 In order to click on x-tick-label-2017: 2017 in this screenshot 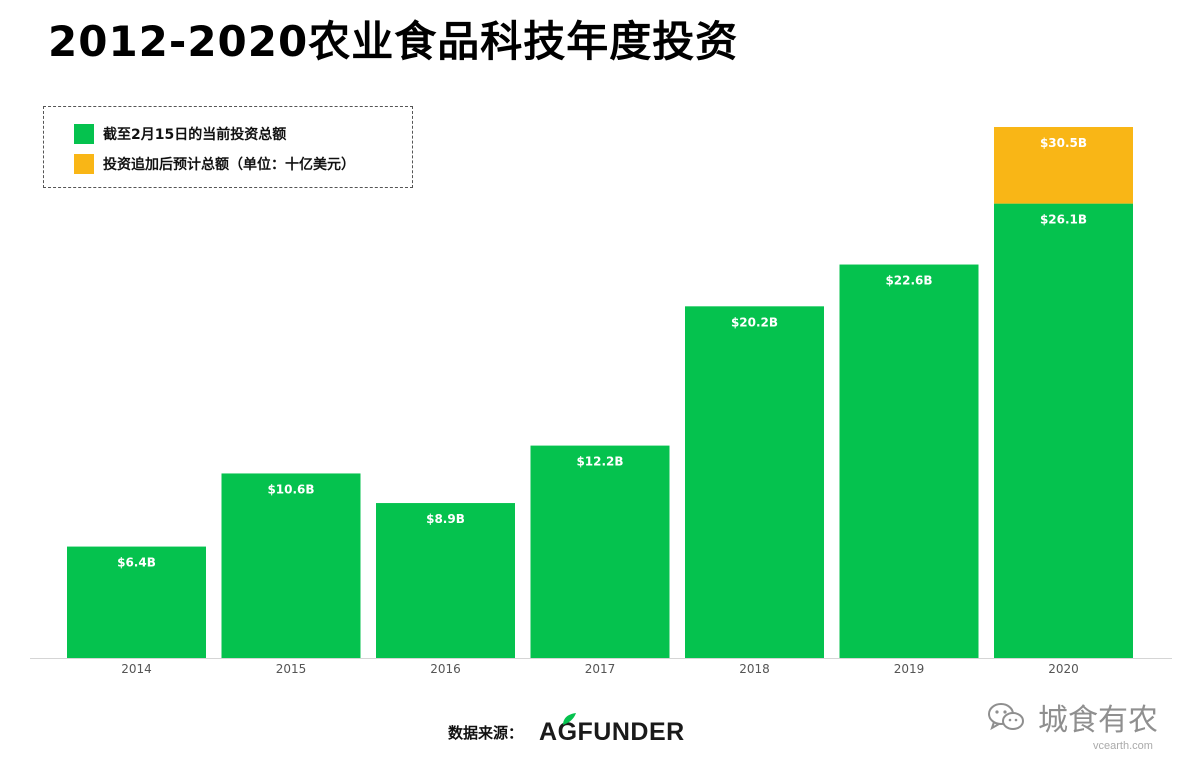, I will do `click(600, 669)`.